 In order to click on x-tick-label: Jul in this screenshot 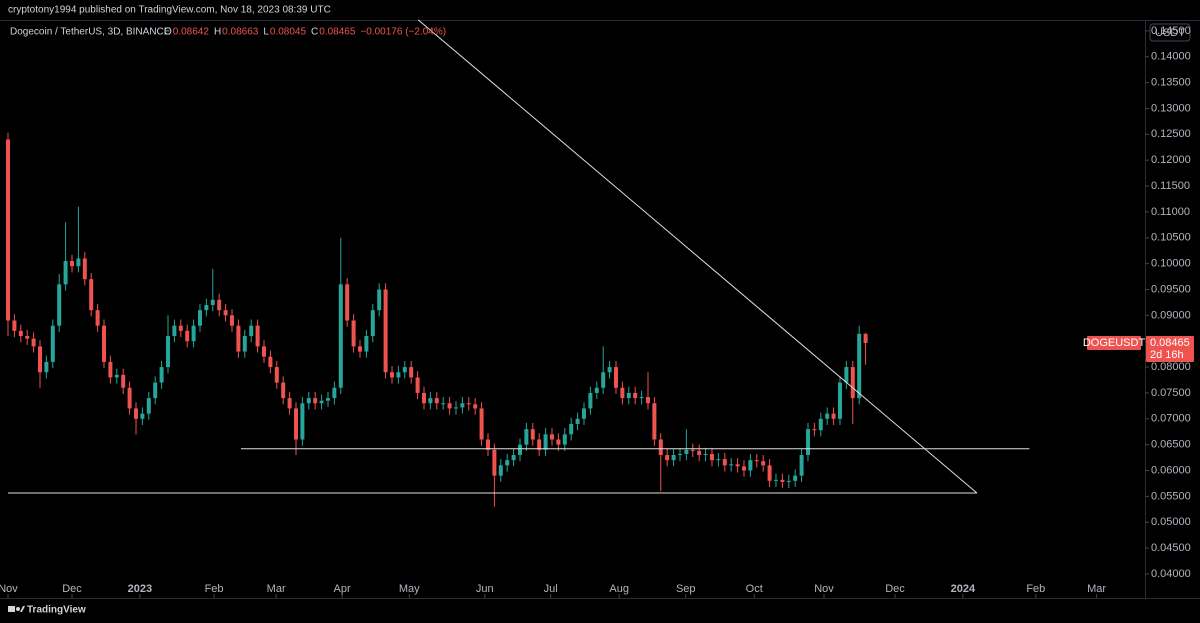, I will do `click(551, 589)`.